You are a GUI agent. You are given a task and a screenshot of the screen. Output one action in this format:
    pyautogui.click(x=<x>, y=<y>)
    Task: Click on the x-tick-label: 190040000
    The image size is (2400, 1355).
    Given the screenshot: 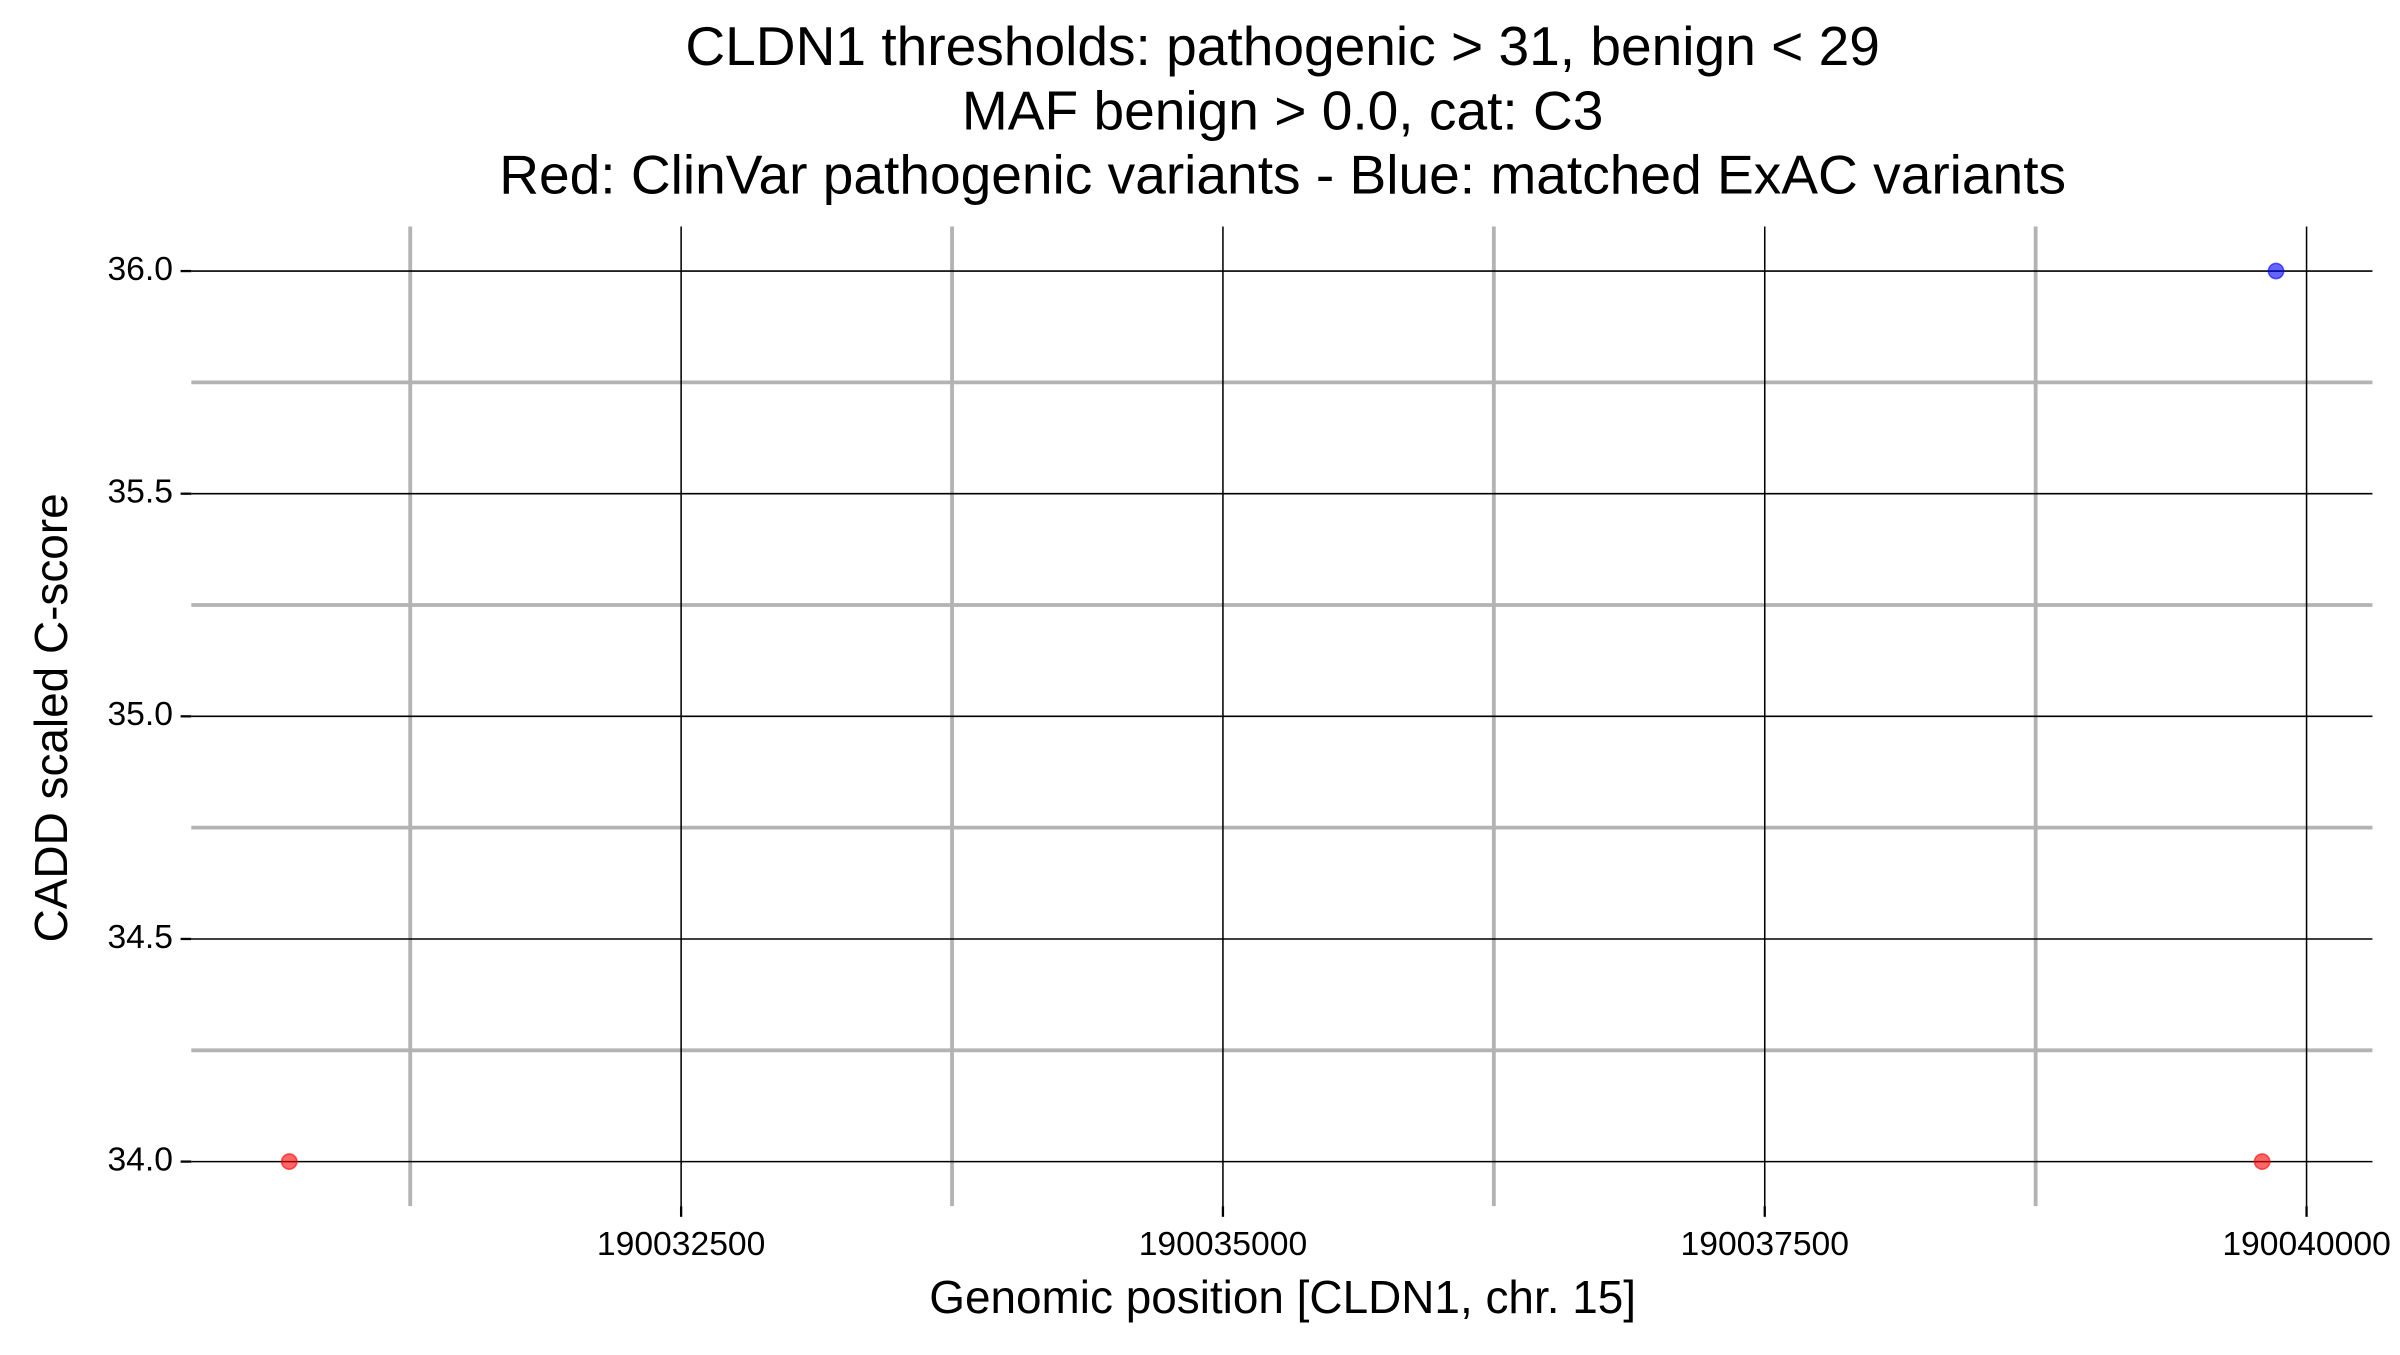 What is the action you would take?
    pyautogui.click(x=2306, y=1244)
    